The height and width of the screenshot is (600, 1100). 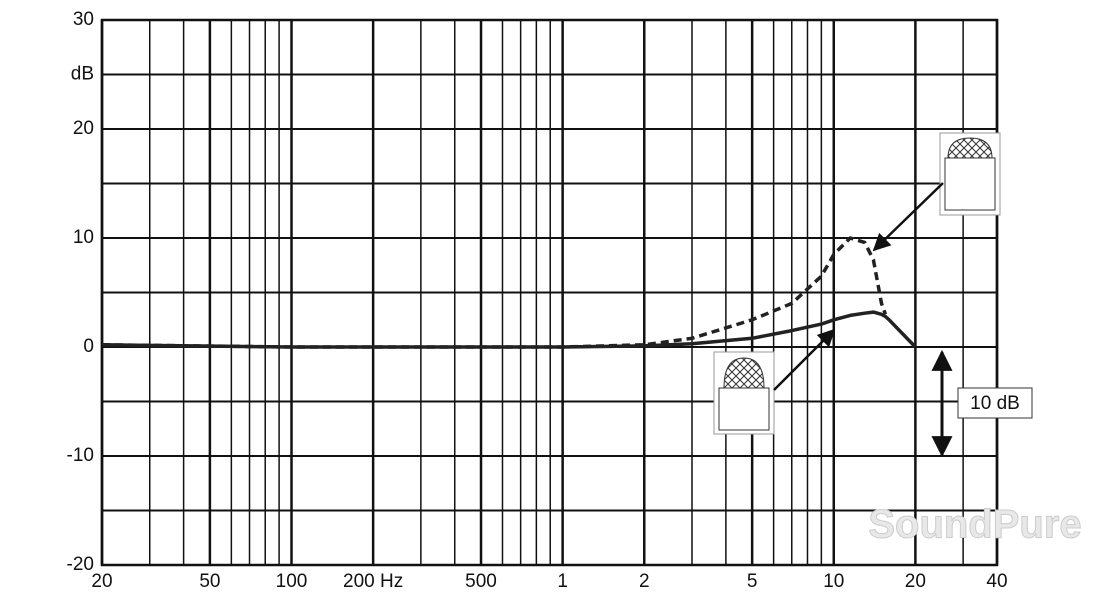 What do you see at coordinates (481, 581) in the screenshot?
I see `x-tick-label: 500` at bounding box center [481, 581].